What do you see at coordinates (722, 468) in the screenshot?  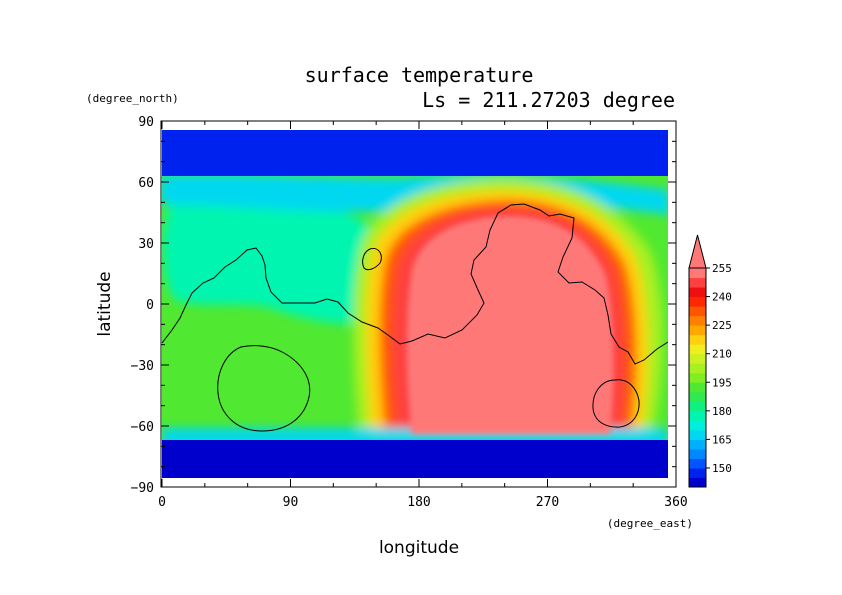 I see `colorbar-label: 150` at bounding box center [722, 468].